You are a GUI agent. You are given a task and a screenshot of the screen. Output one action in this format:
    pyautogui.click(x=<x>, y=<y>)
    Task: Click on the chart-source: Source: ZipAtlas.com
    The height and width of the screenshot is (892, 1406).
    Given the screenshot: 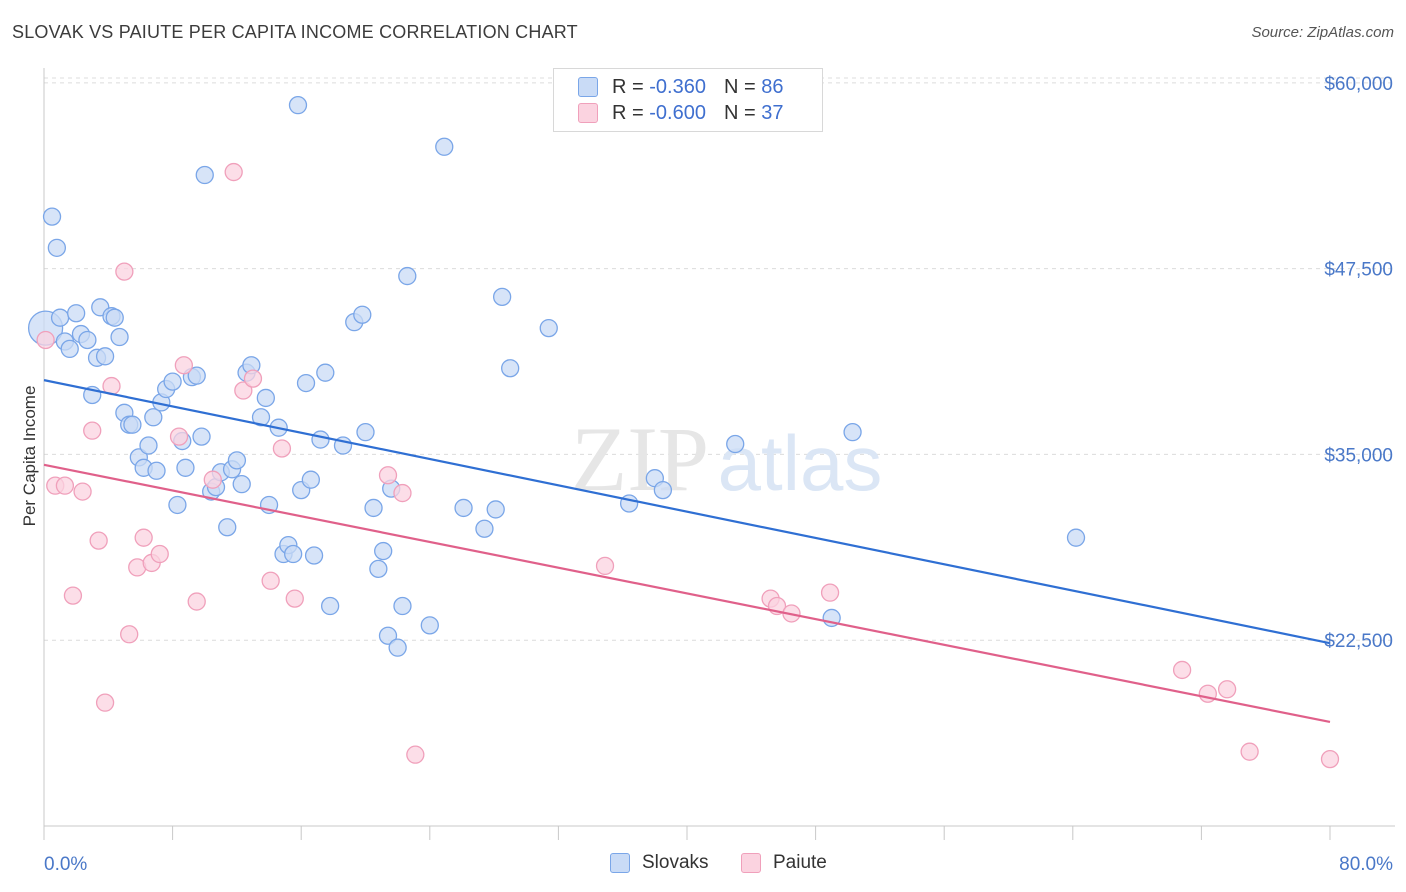 What is the action you would take?
    pyautogui.click(x=1322, y=32)
    